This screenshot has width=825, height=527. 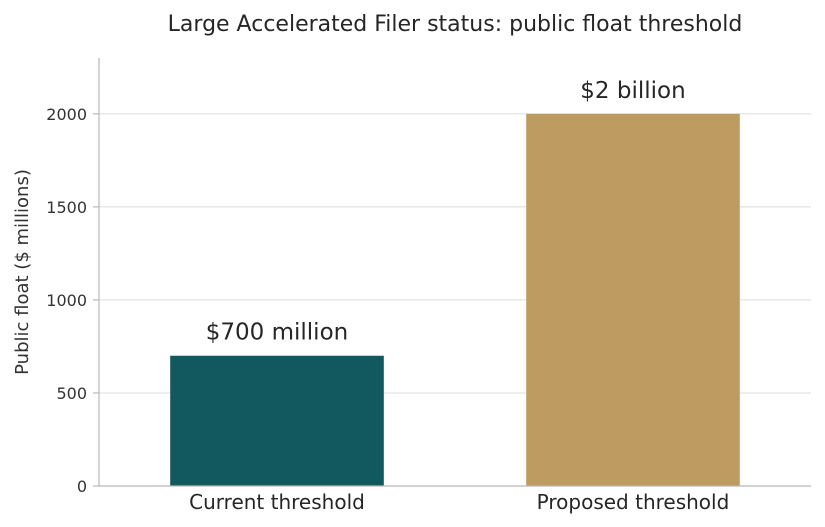 I want to click on y-ticks: 0 500 1000 1500 2000, so click(x=72, y=300).